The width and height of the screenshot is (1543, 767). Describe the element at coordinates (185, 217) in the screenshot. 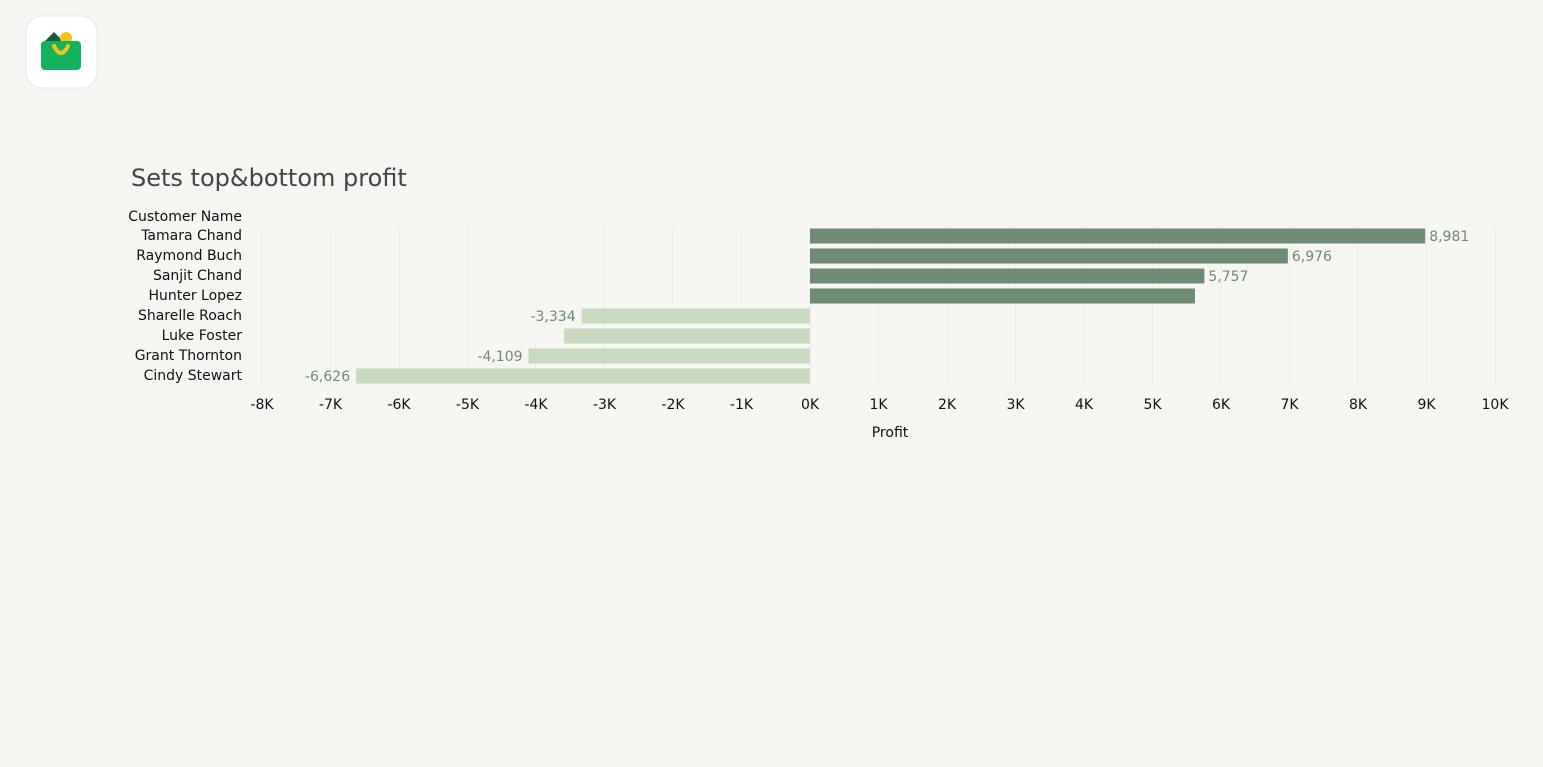

I see `y-axis-title: Customer Name` at that location.